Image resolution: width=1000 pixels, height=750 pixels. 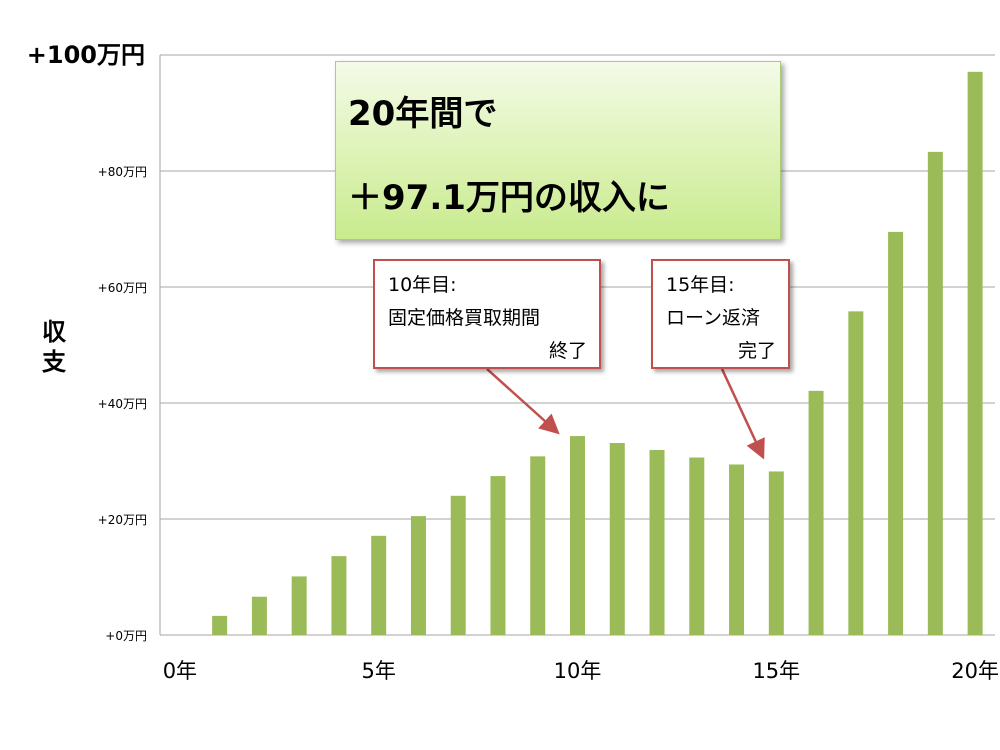 I want to click on callout-year-15-body: ローン返済, so click(x=713, y=318).